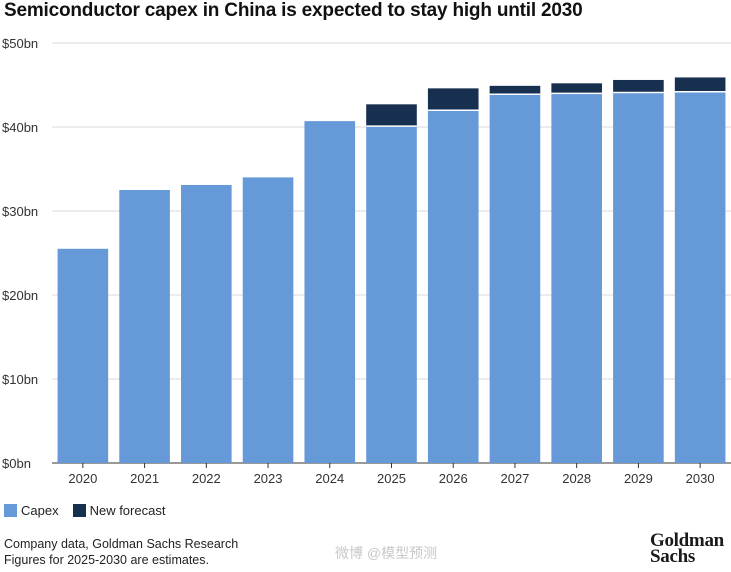  I want to click on x-tick-label: 2029, so click(638, 478).